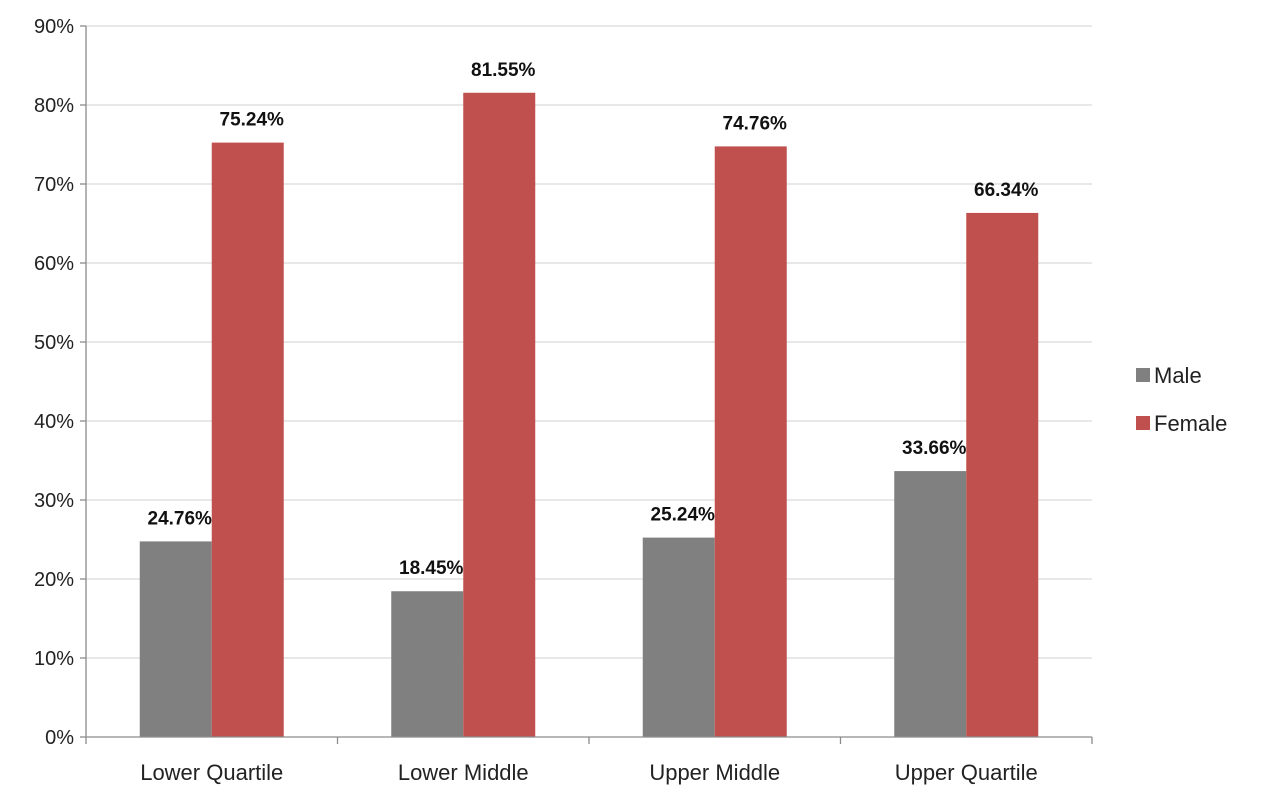  Describe the element at coordinates (463, 772) in the screenshot. I see `x-tick-label: Lower Middle` at that location.